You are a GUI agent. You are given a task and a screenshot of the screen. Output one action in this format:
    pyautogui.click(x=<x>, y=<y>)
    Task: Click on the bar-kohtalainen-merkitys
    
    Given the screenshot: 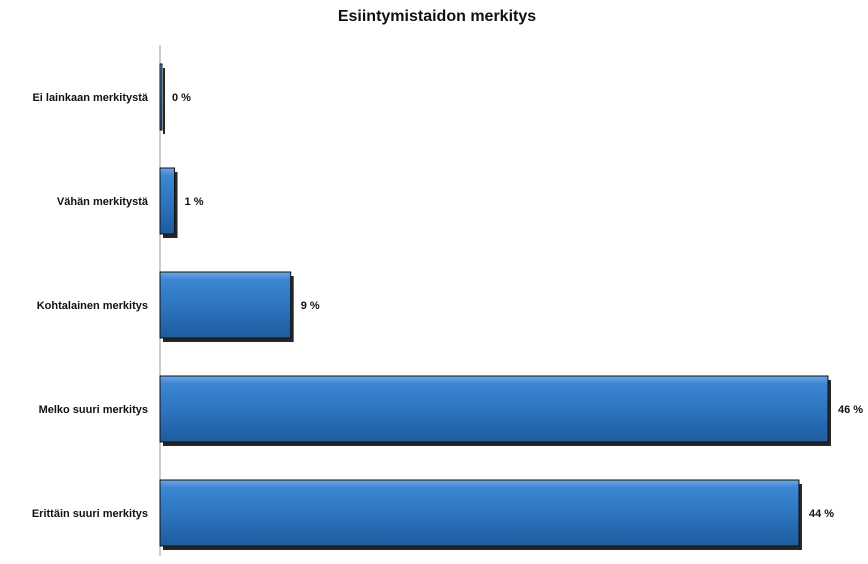 What is the action you would take?
    pyautogui.click(x=225, y=305)
    